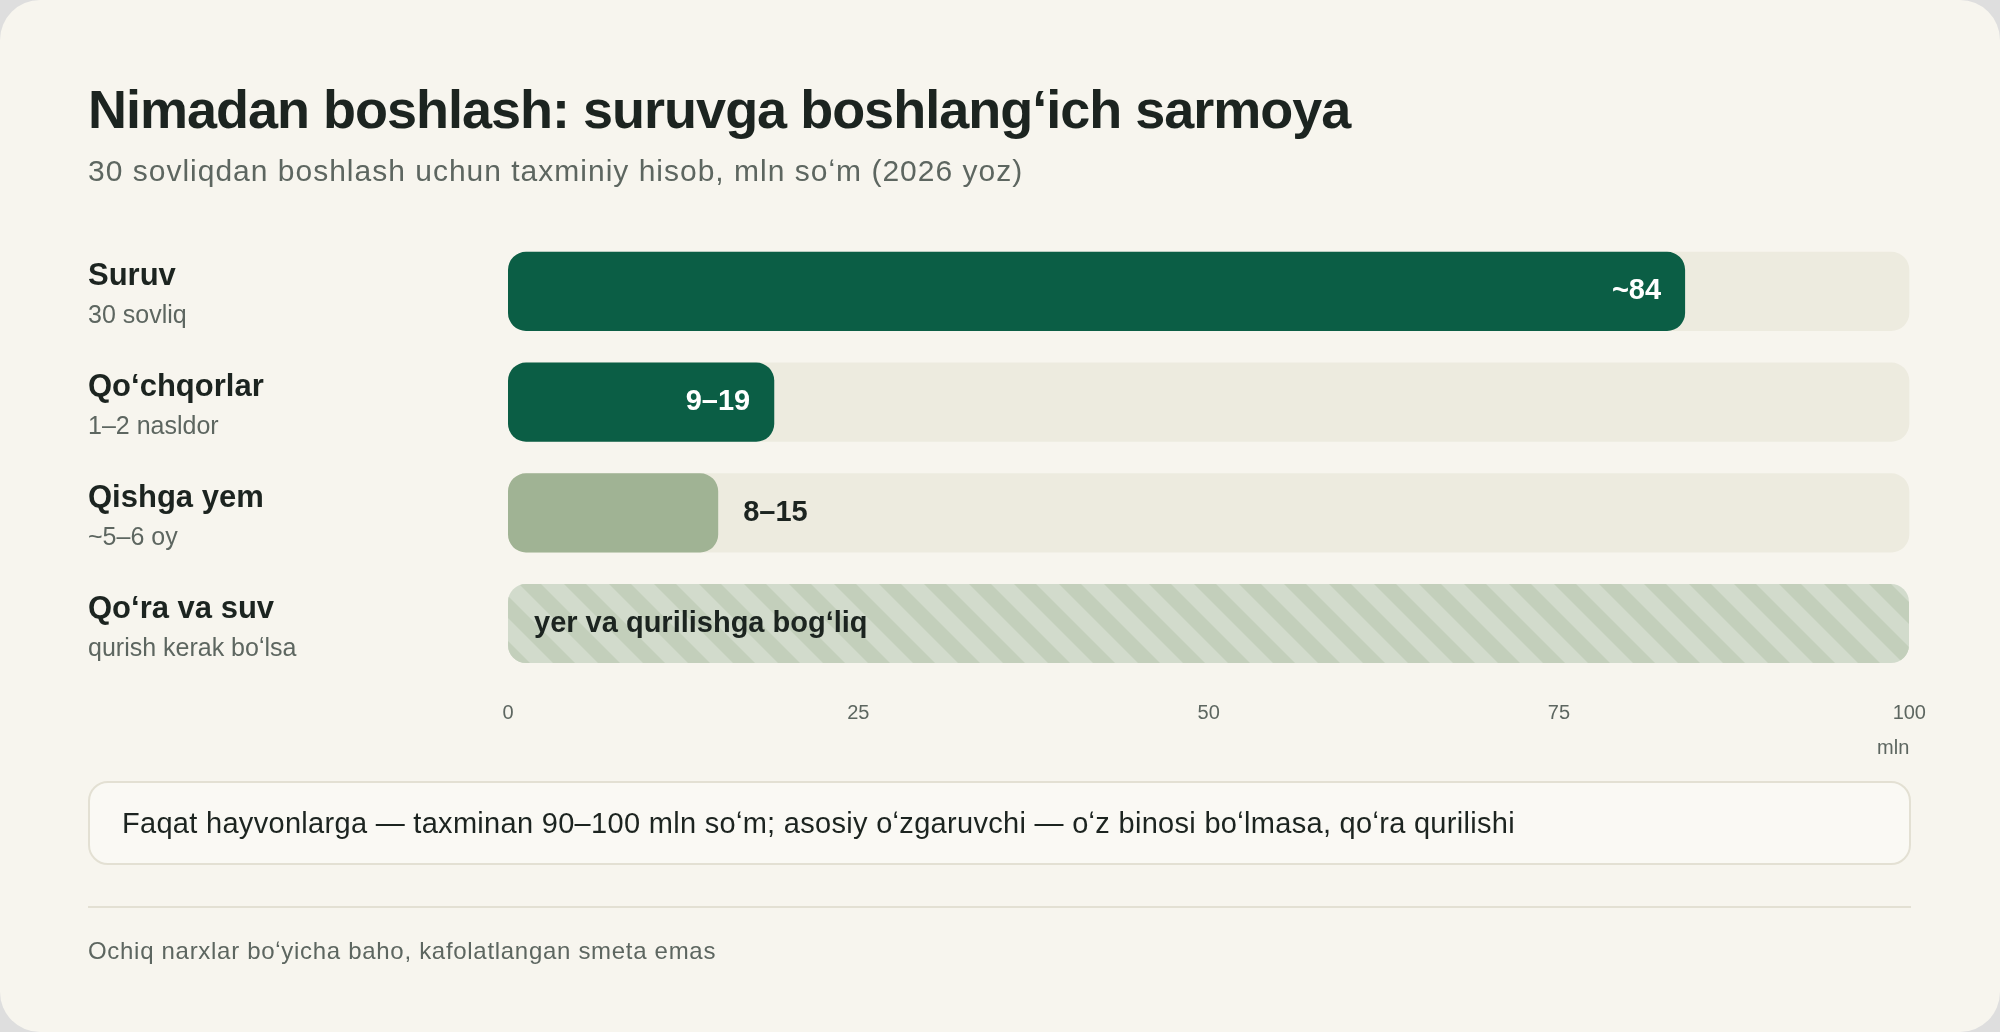 The width and height of the screenshot is (2000, 1032). I want to click on data-label: 8–15, so click(775, 510).